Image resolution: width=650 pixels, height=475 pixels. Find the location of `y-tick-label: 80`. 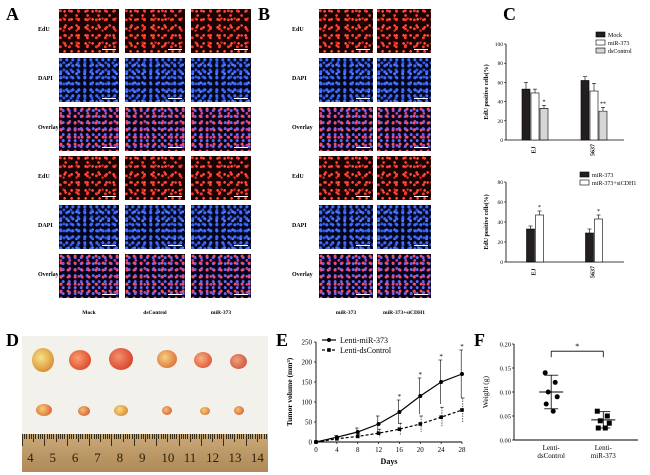

y-tick-label: 80 is located at coordinates (501, 64).